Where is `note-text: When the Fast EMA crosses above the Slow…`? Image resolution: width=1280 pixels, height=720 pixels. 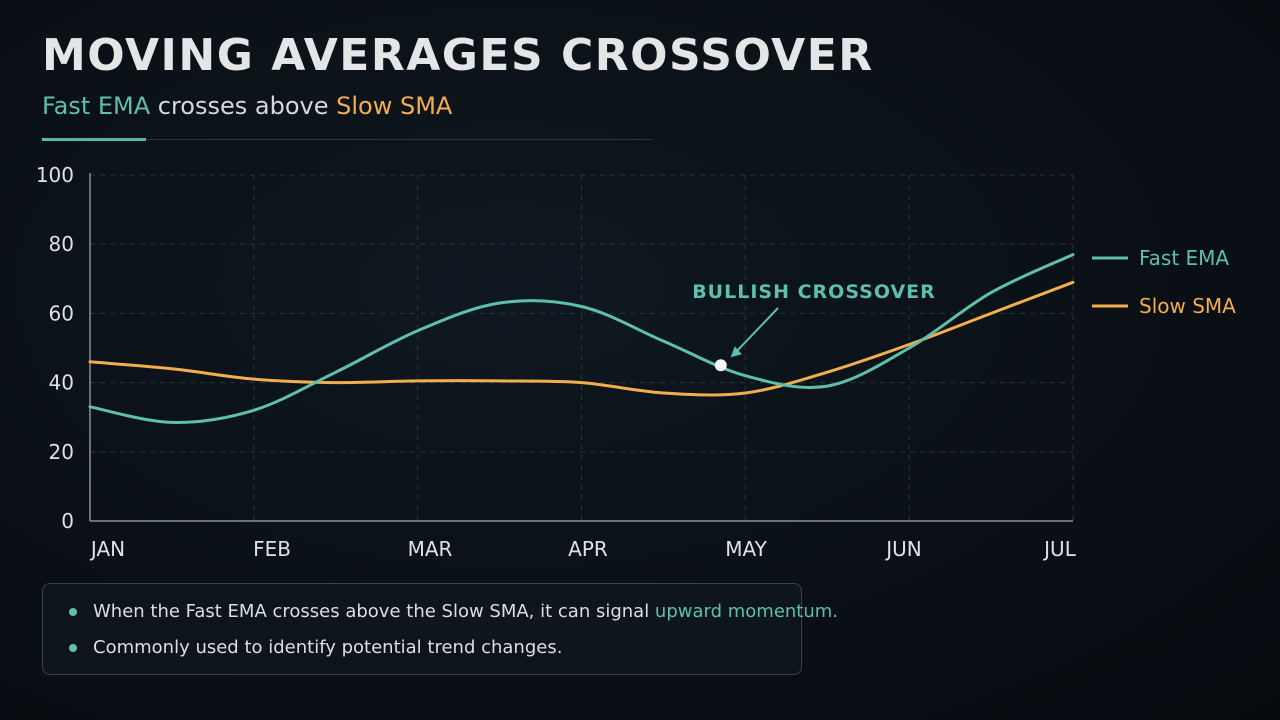 note-text: When the Fast EMA crosses above the Slow… is located at coordinates (374, 611).